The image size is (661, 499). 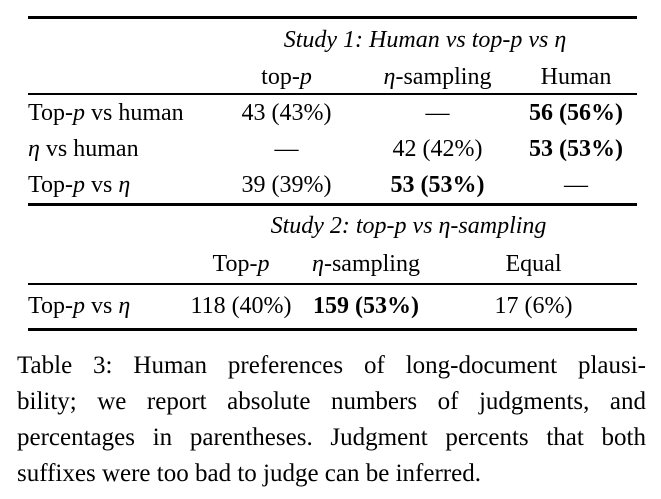 What do you see at coordinates (425, 39) in the screenshot?
I see `study1-heading: Study 1: Human vs top-p vs η` at bounding box center [425, 39].